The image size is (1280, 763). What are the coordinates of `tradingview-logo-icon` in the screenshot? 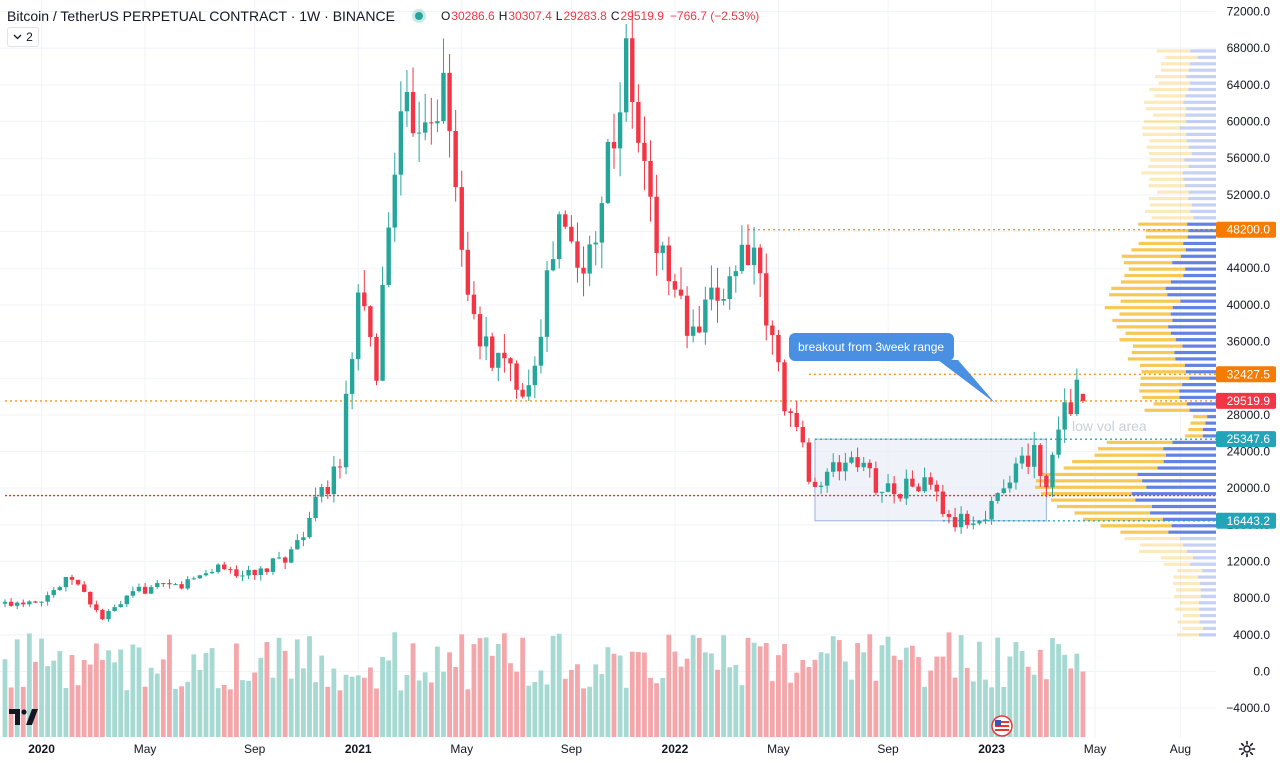 It's located at (24, 719).